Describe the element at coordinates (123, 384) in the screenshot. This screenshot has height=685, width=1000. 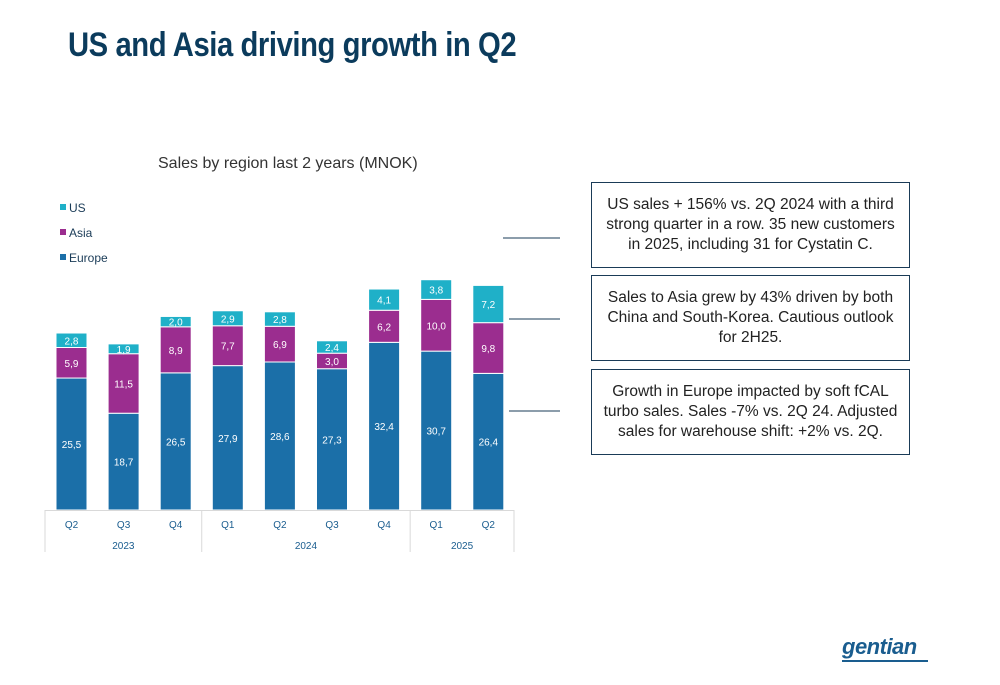
I see `data-label-asia: 11,5` at that location.